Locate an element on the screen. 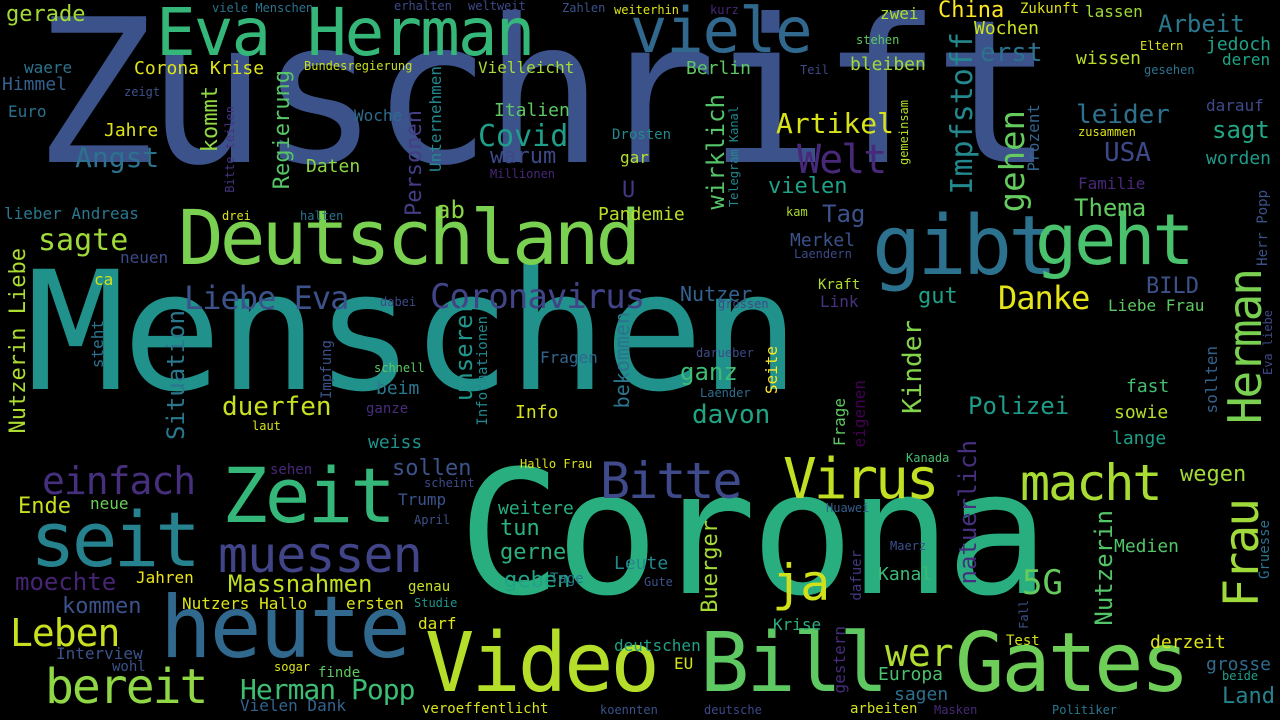 The width and height of the screenshot is (1280, 720). word: deutsche is located at coordinates (733, 710).